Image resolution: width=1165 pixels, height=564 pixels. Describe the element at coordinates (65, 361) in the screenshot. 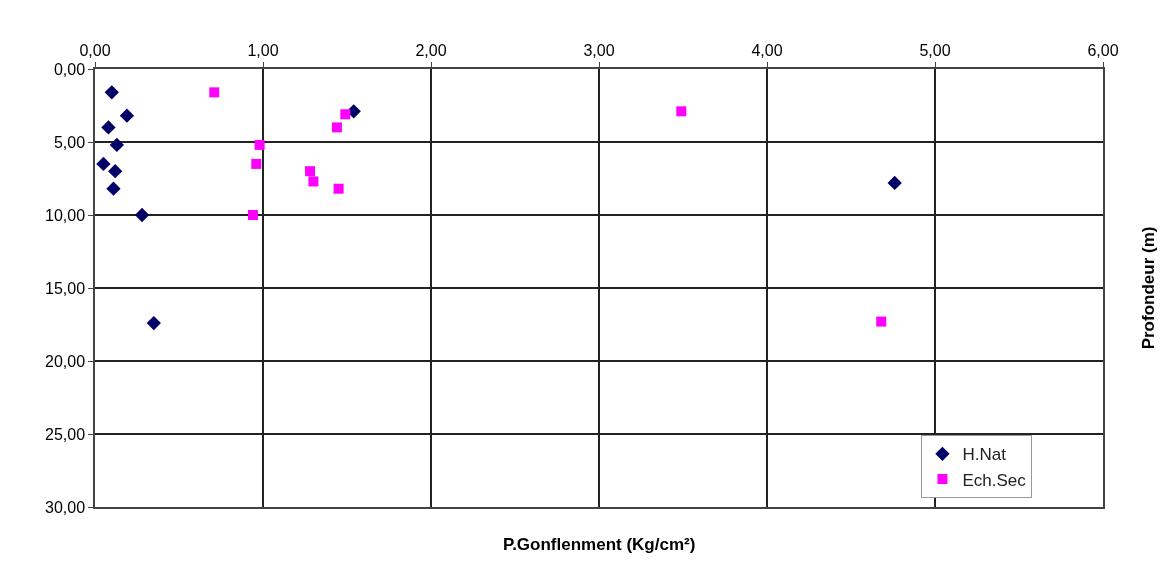

I see `y-tick-label: 20,00` at that location.